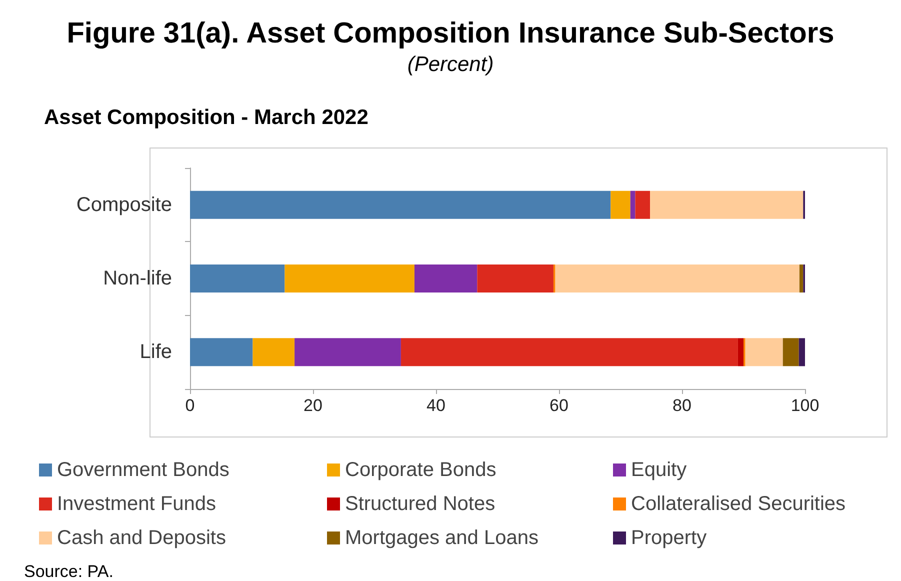 This screenshot has width=901, height=581. Describe the element at coordinates (436, 405) in the screenshot. I see `x-tick-label: 40` at that location.